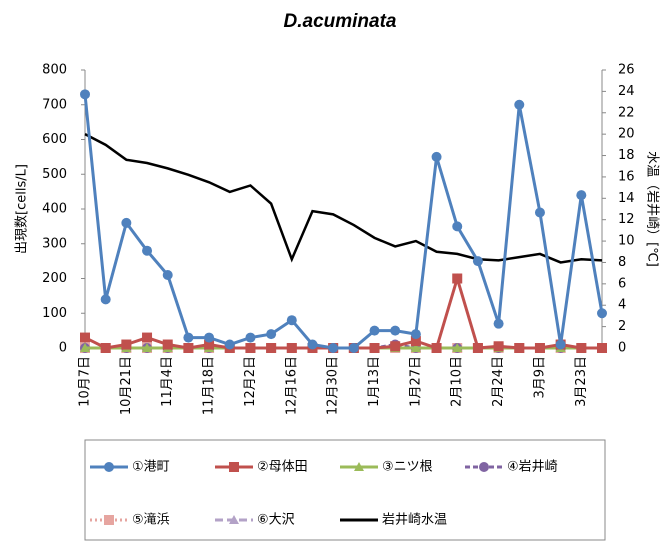  What do you see at coordinates (415, 381) in the screenshot?
I see `x-tick-label: 1月27日` at bounding box center [415, 381].